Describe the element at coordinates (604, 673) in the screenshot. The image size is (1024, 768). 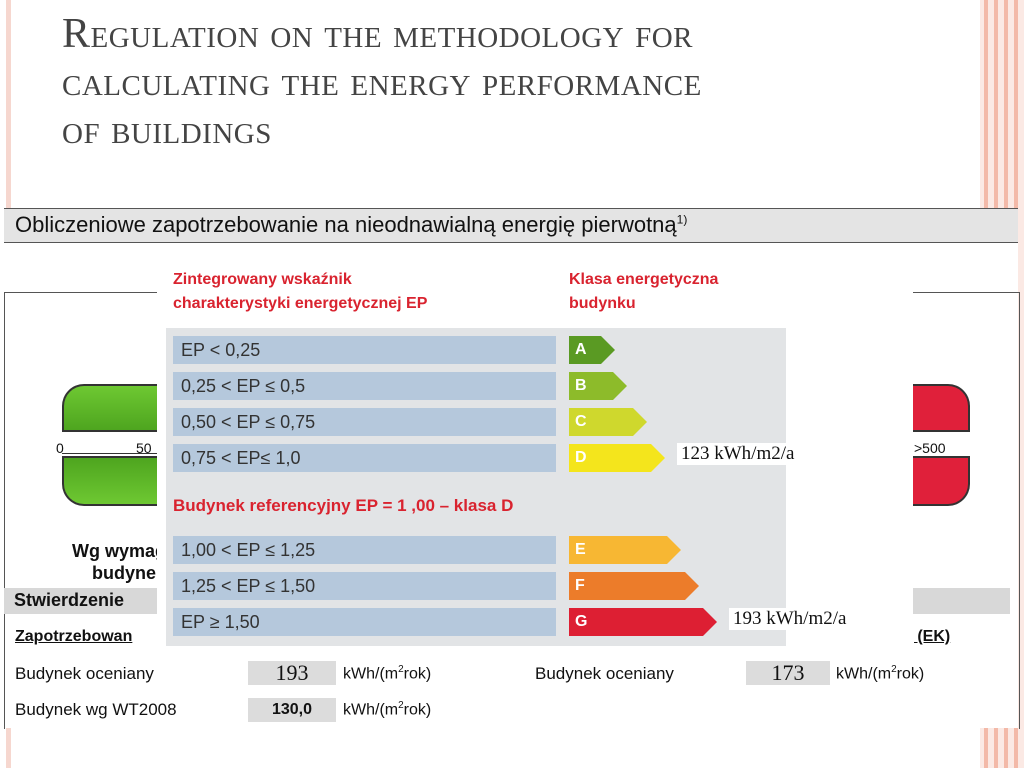
I see `row-label-assessed-right: Budynek oceniany` at that location.